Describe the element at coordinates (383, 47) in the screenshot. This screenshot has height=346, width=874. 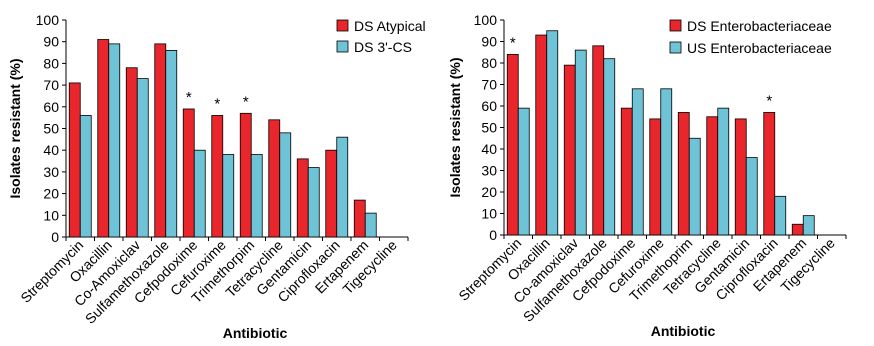
I see `legend-label: DS 3'-CS` at that location.